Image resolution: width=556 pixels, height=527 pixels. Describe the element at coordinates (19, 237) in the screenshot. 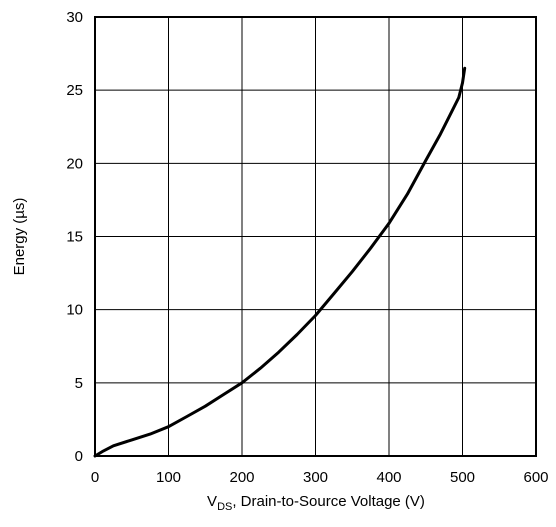

I see `y-axis-label: Energy (µs)` at that location.